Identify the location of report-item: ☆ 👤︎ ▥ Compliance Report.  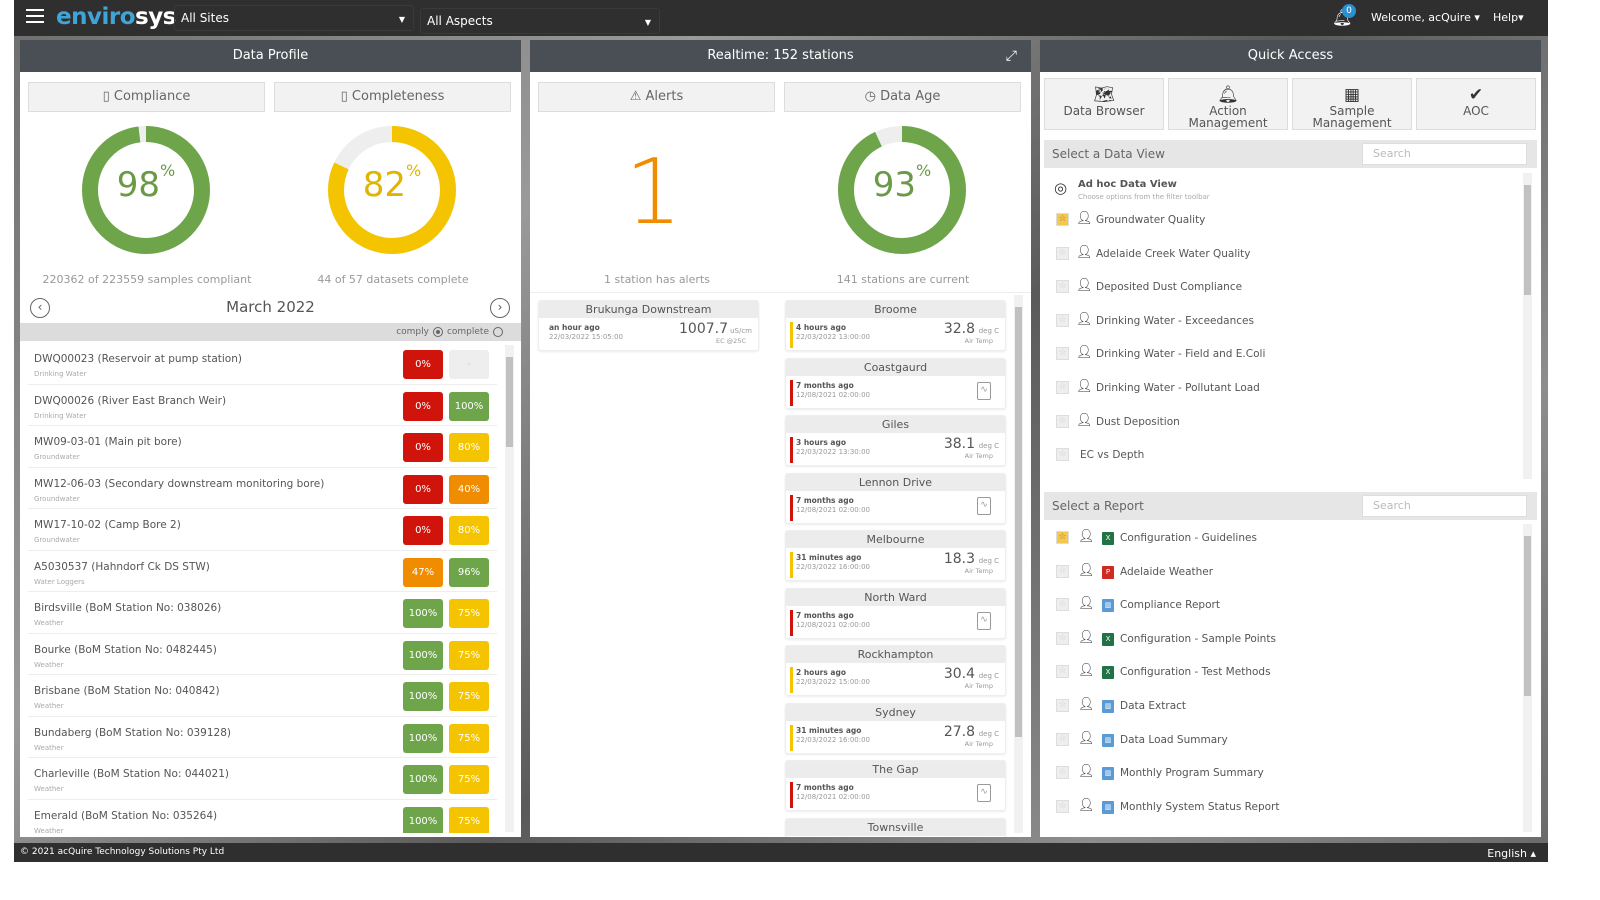
(1290, 606).